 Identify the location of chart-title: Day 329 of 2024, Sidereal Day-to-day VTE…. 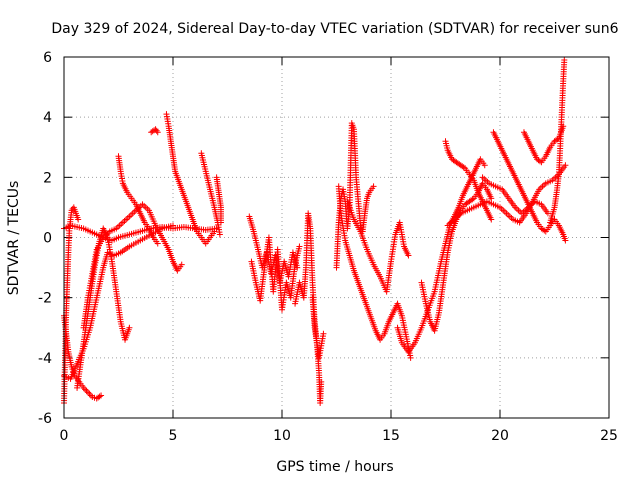
(334, 29).